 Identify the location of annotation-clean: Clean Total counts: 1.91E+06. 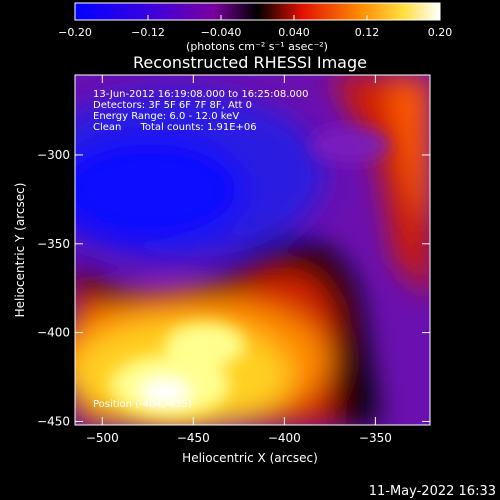
(175, 127).